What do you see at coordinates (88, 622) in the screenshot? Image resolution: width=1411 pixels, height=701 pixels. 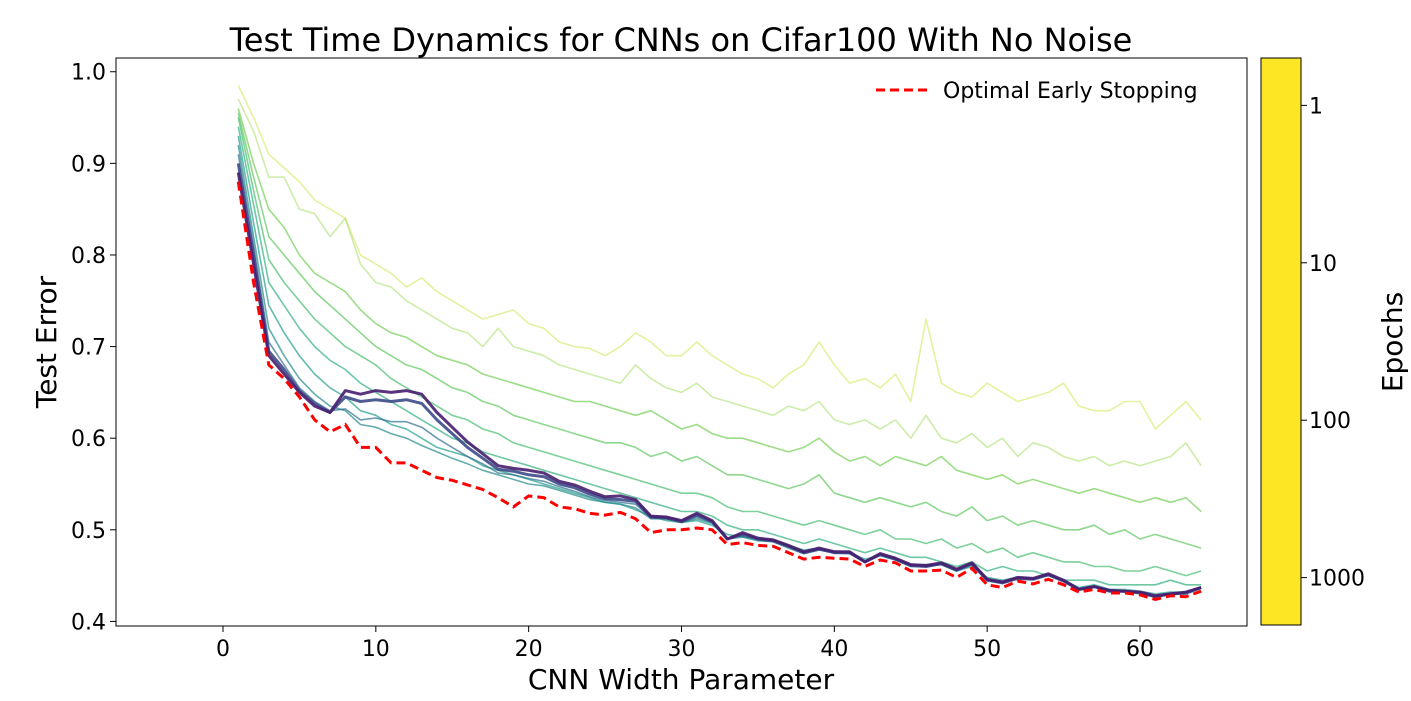 I see `y-tick-label: 0.4` at bounding box center [88, 622].